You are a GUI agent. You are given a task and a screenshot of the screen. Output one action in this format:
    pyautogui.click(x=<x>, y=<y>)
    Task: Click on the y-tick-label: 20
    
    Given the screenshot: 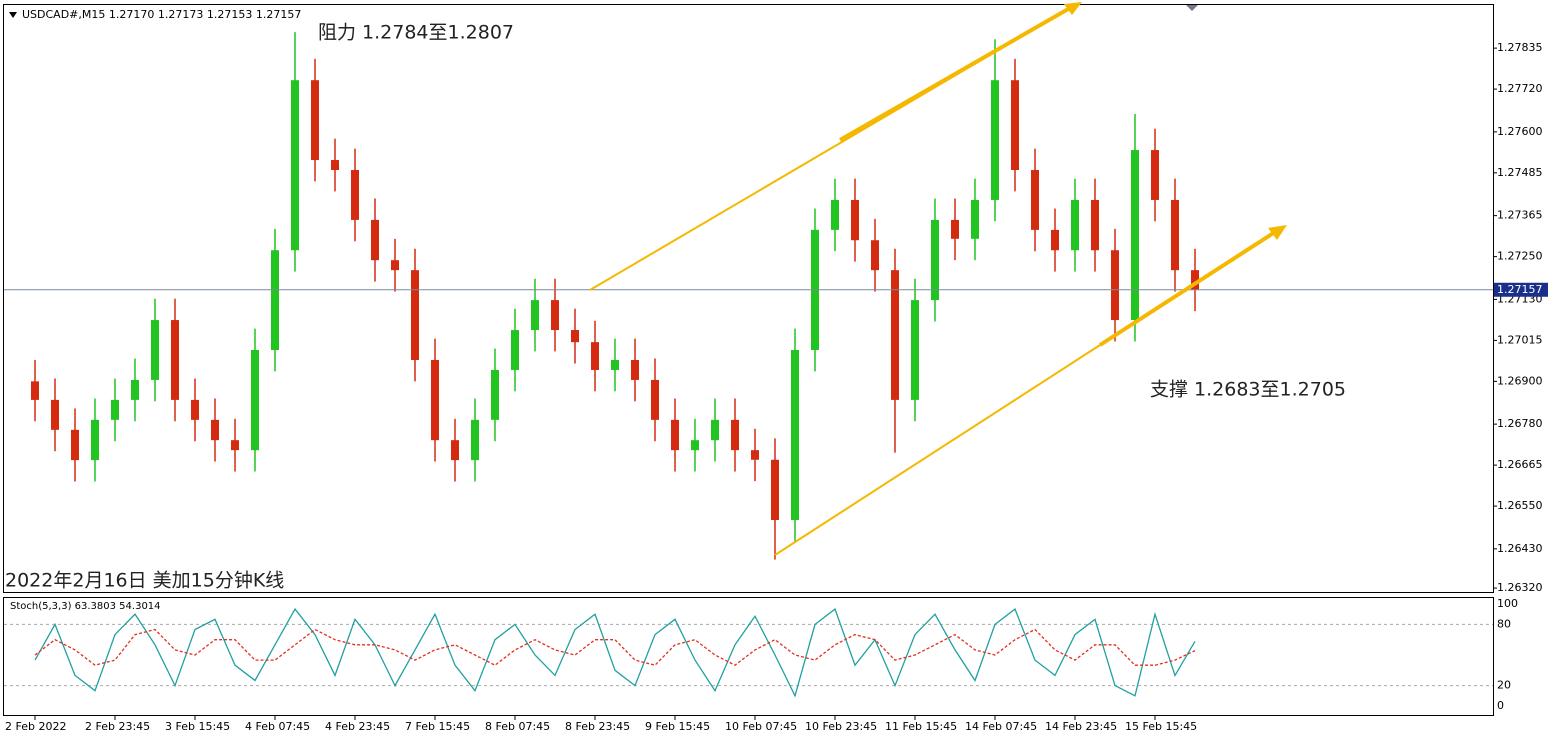 What is the action you would take?
    pyautogui.click(x=1504, y=685)
    